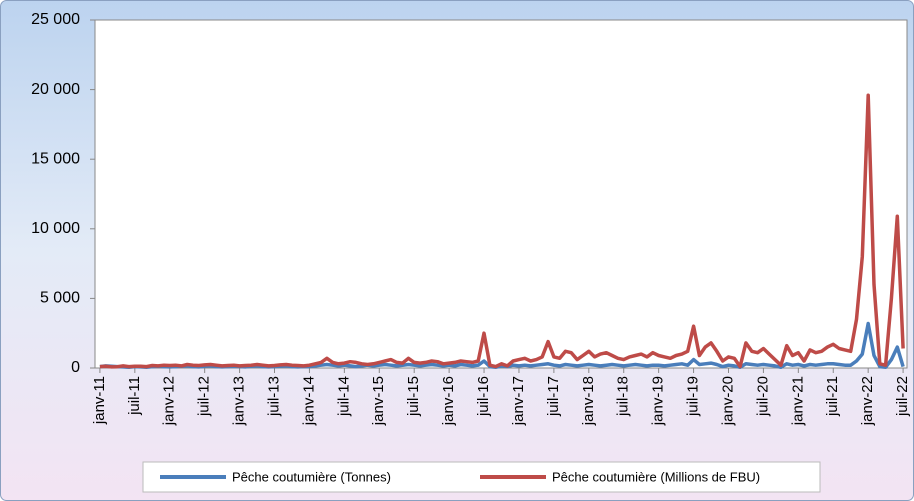 The height and width of the screenshot is (501, 914). Describe the element at coordinates (55, 89) in the screenshot. I see `y-tick-label: 20 000` at that location.